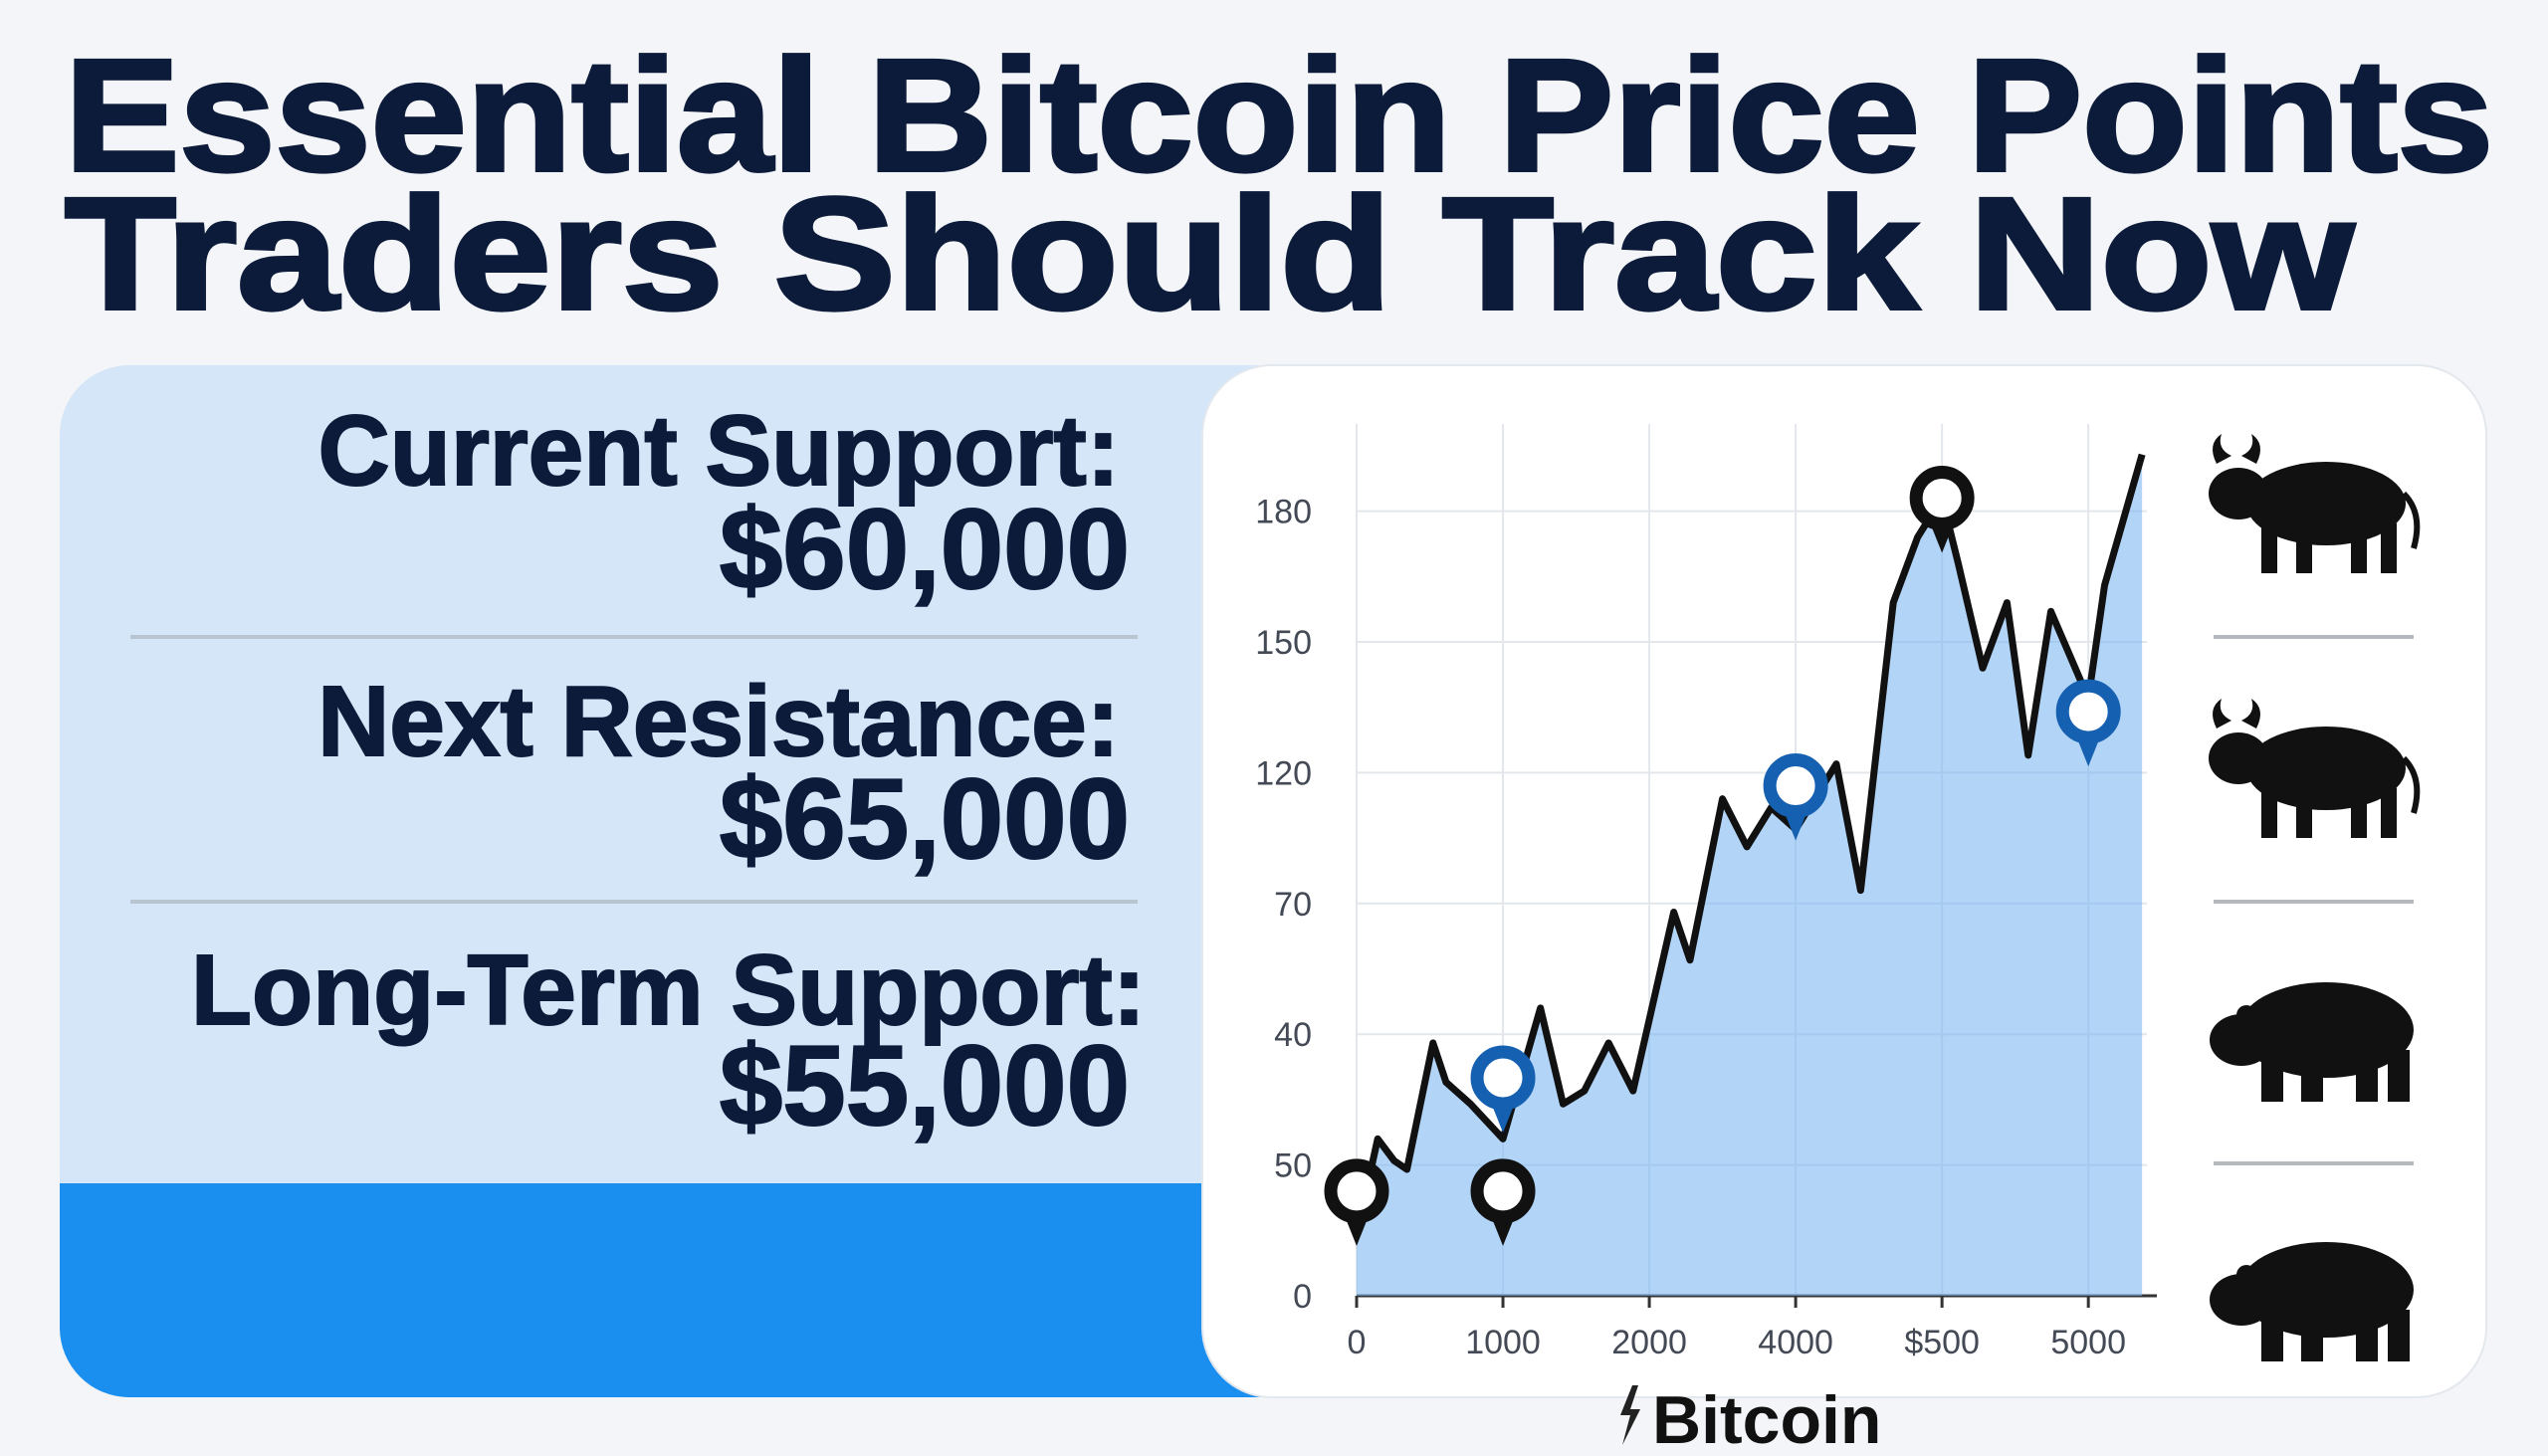  I want to click on y-tick-label: 180, so click(1283, 512).